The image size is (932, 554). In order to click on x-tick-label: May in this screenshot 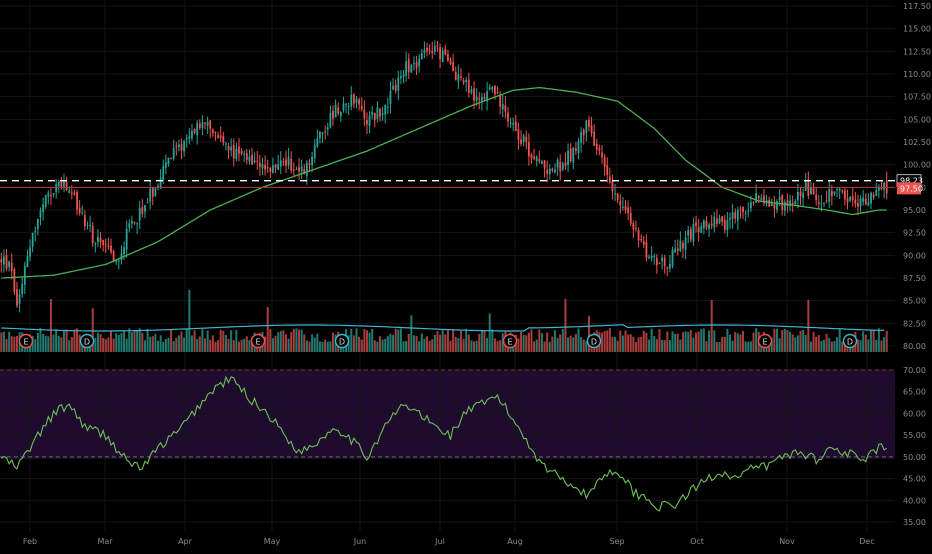, I will do `click(272, 541)`.